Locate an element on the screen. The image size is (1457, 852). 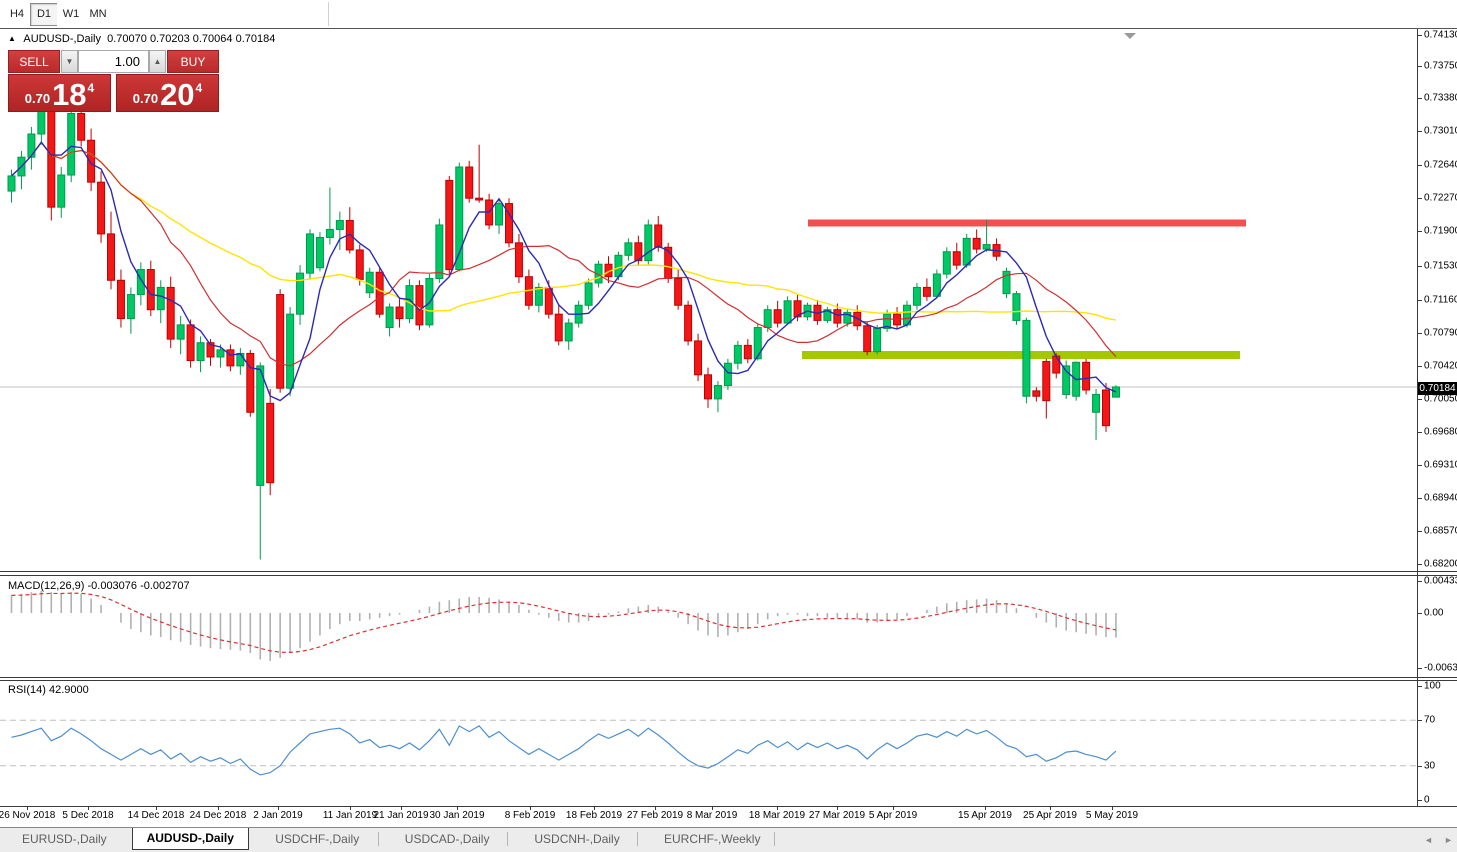
price-axis-label: 0.70050 is located at coordinates (1440, 399).